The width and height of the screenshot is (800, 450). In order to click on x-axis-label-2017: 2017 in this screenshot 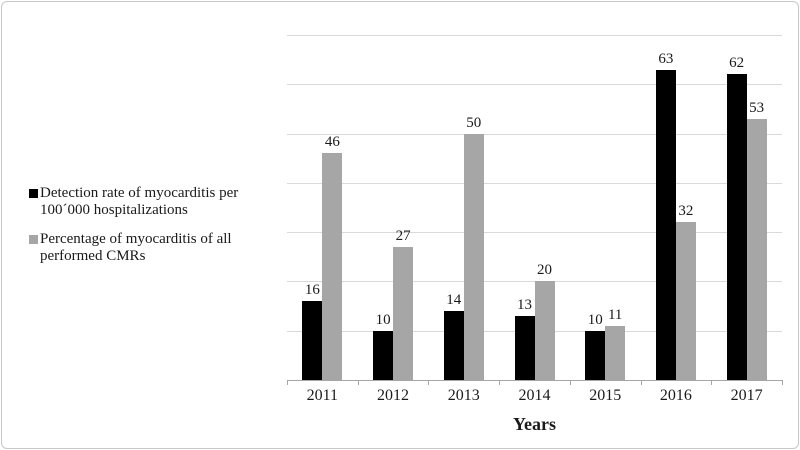, I will do `click(746, 395)`.